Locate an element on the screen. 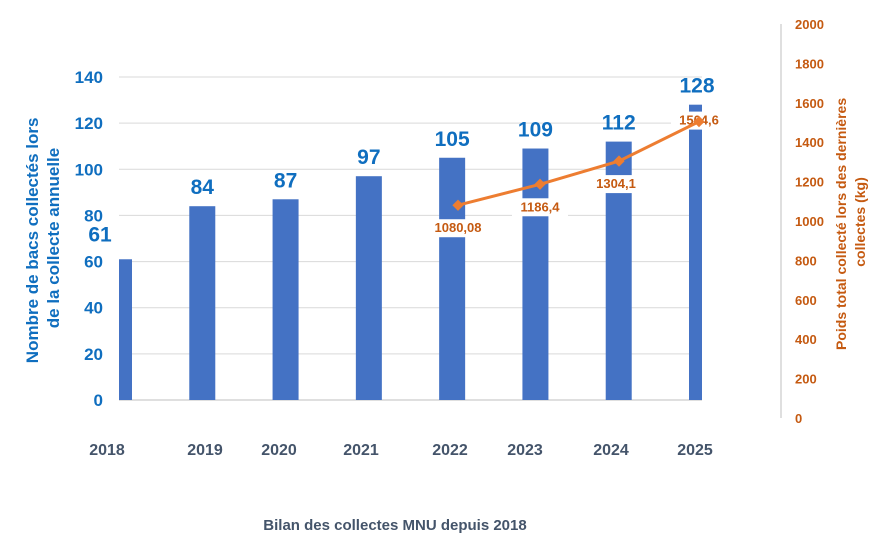 The image size is (877, 538). left-tick-label: 100 is located at coordinates (89, 169).